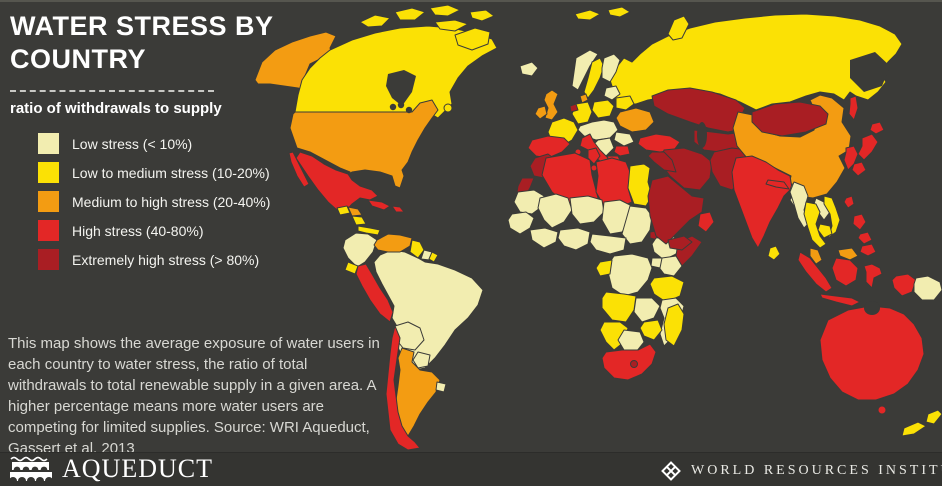 This screenshot has width=942, height=486. What do you see at coordinates (369, 230) in the screenshot?
I see `region-costarica-panama` at bounding box center [369, 230].